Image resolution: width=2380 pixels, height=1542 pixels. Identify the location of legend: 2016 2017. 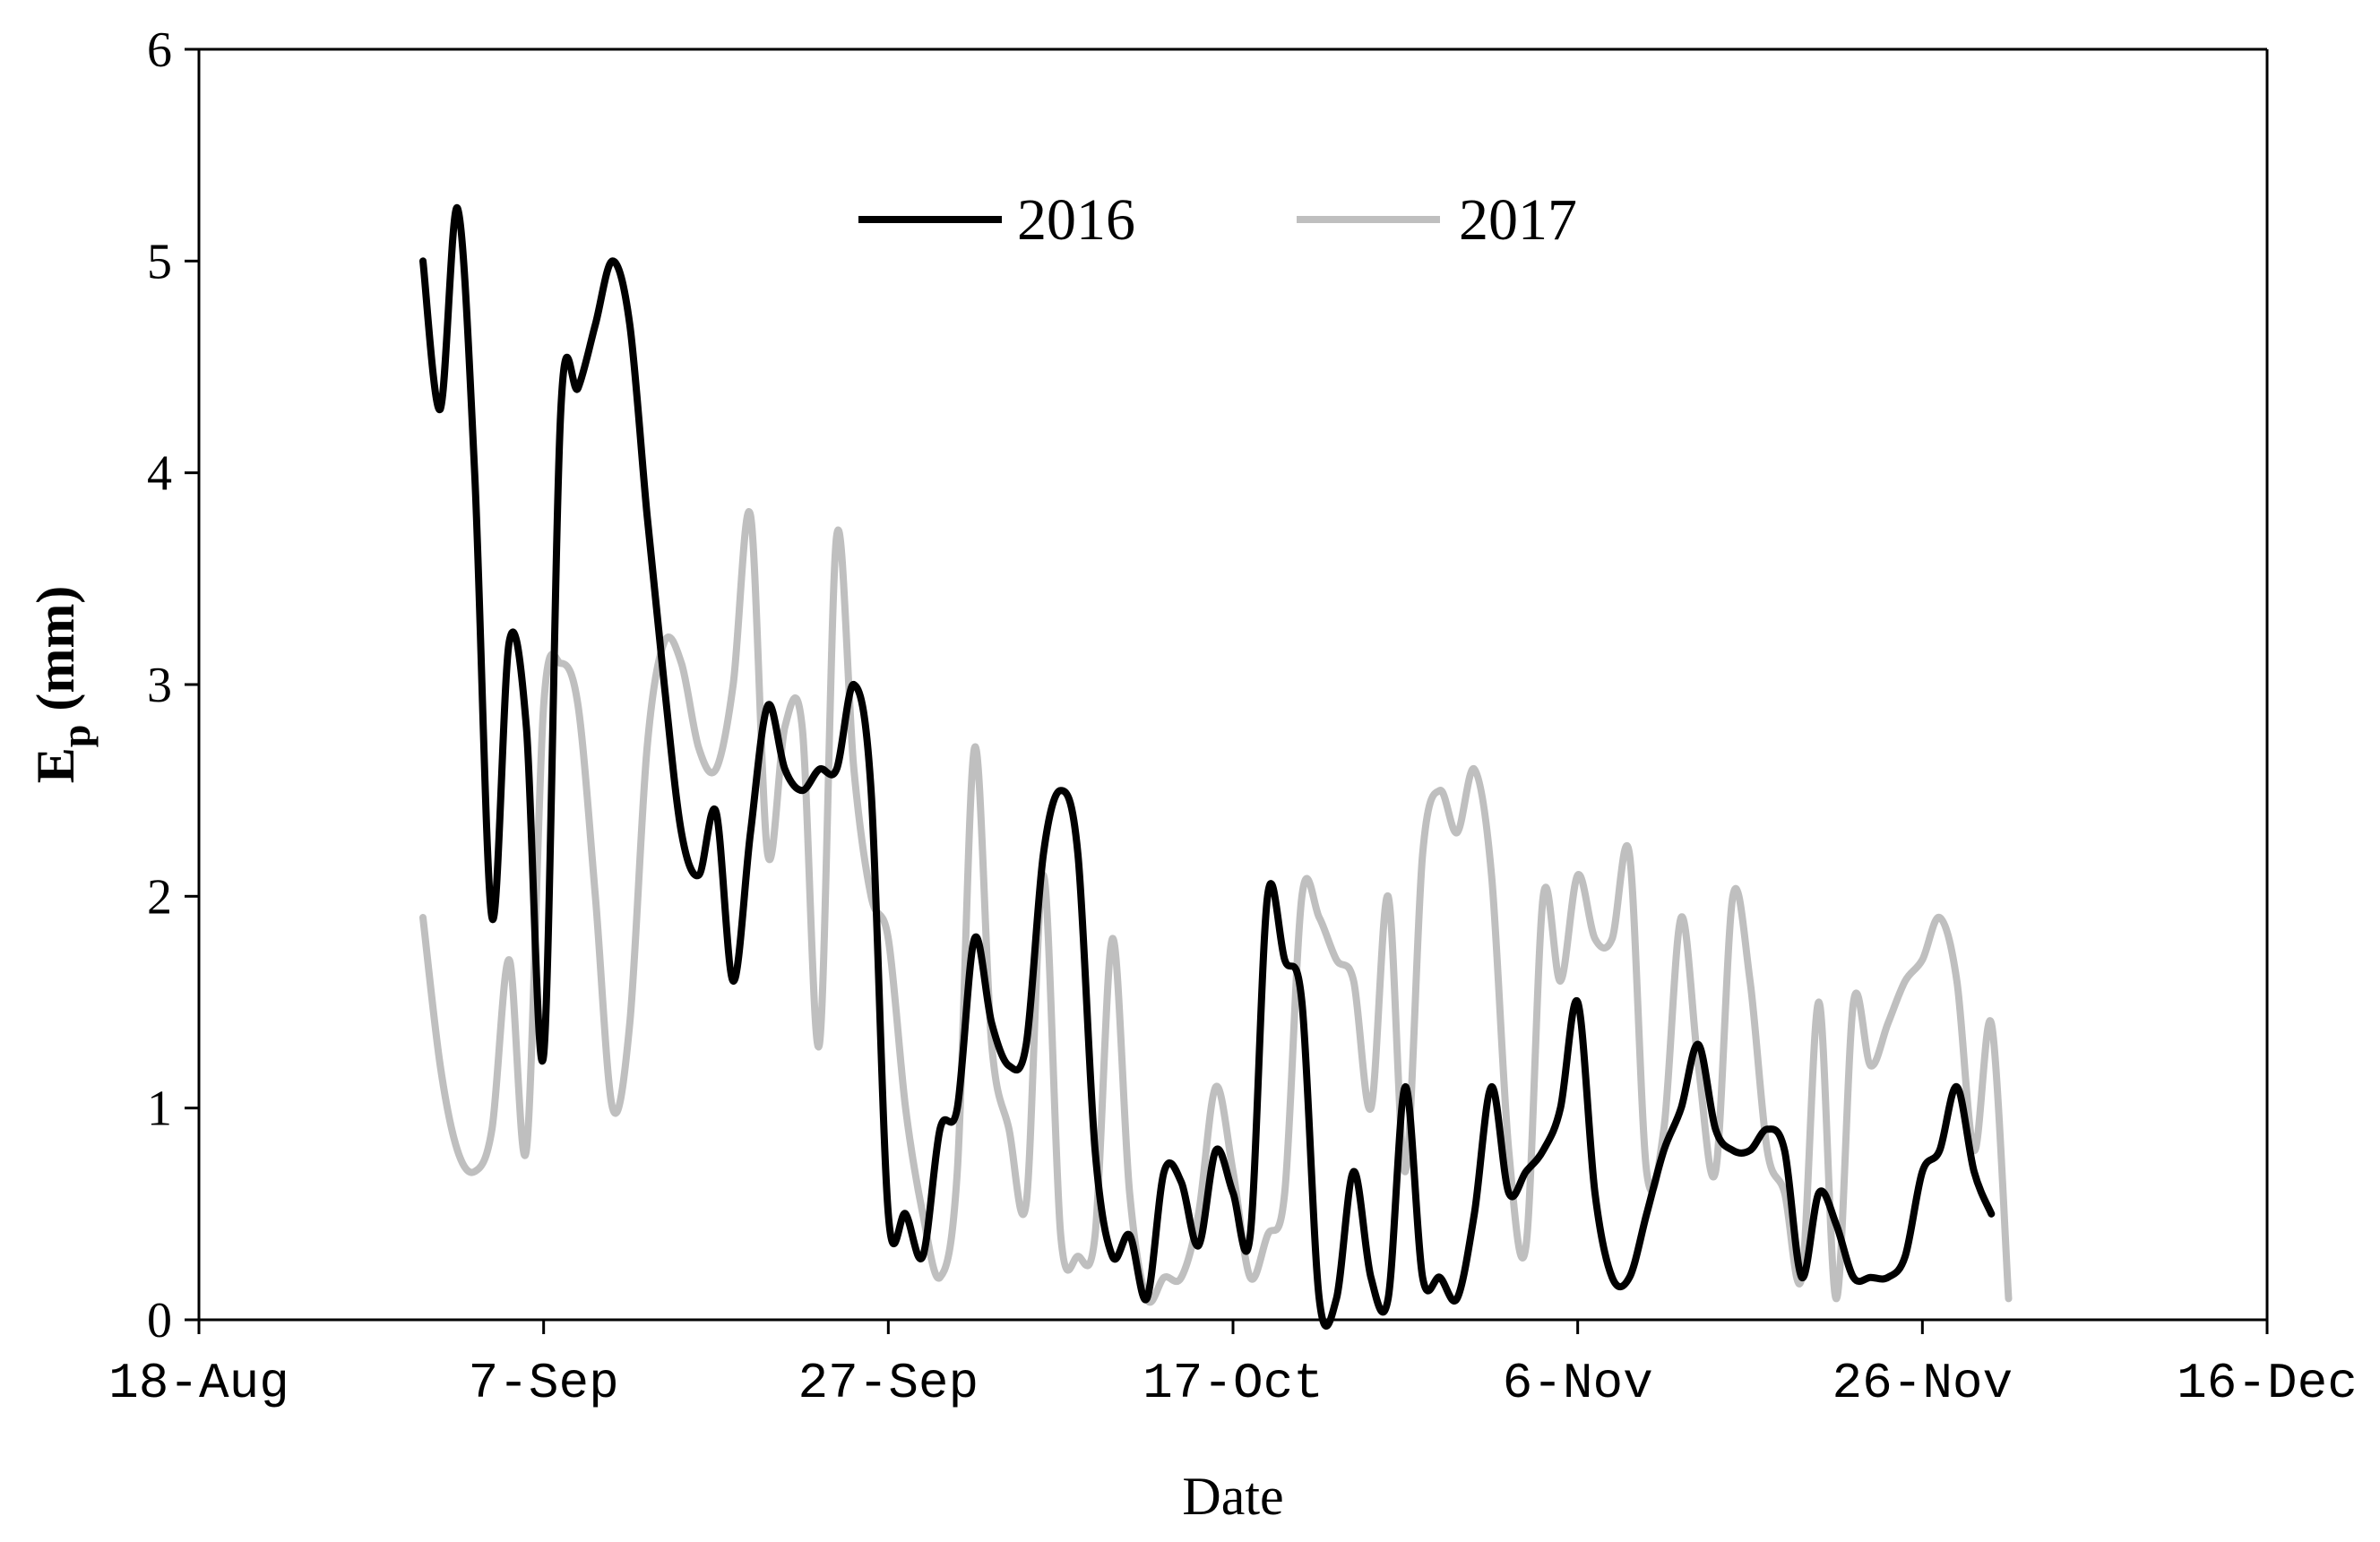
(1217, 220).